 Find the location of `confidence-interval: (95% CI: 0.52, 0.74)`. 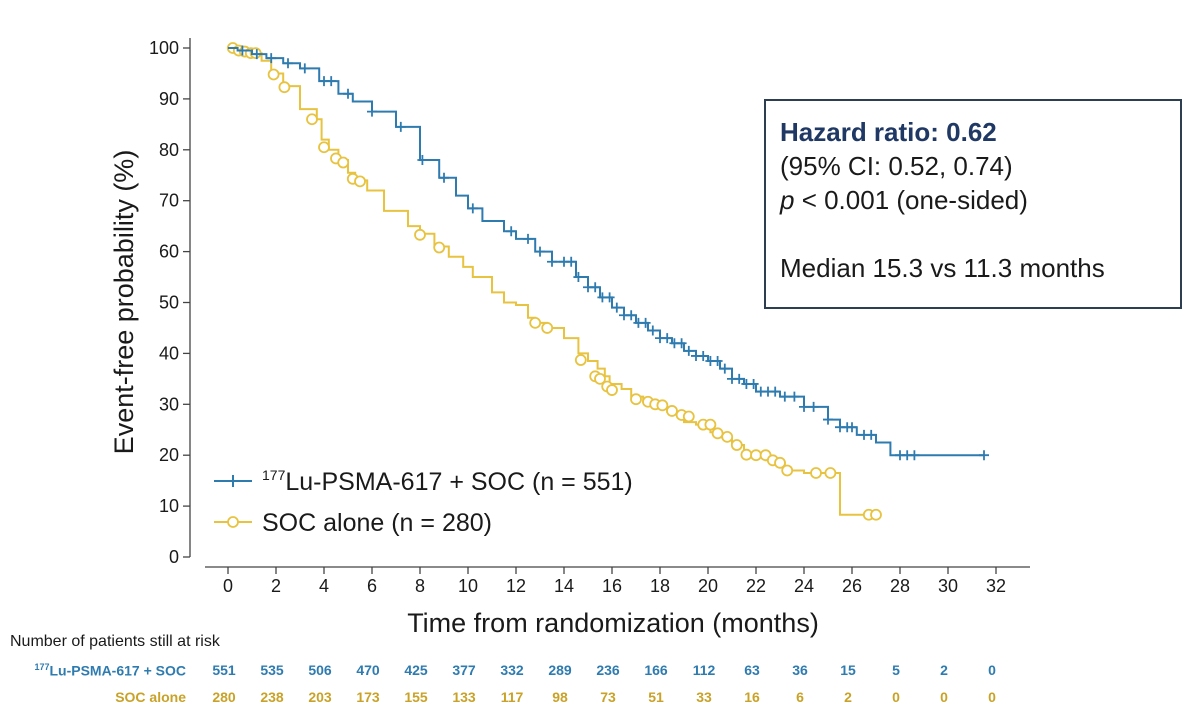

confidence-interval: (95% CI: 0.52, 0.74) is located at coordinates (896, 166).